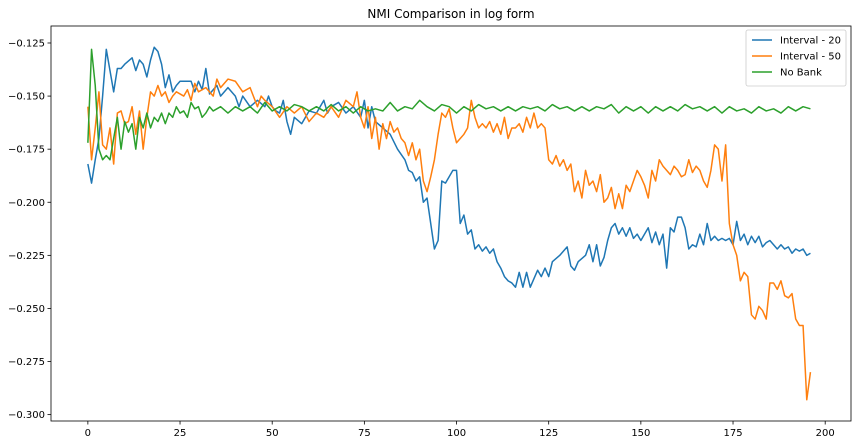 The height and width of the screenshot is (440, 856). I want to click on chart-title: NMI Comparison in log form, so click(450, 14).